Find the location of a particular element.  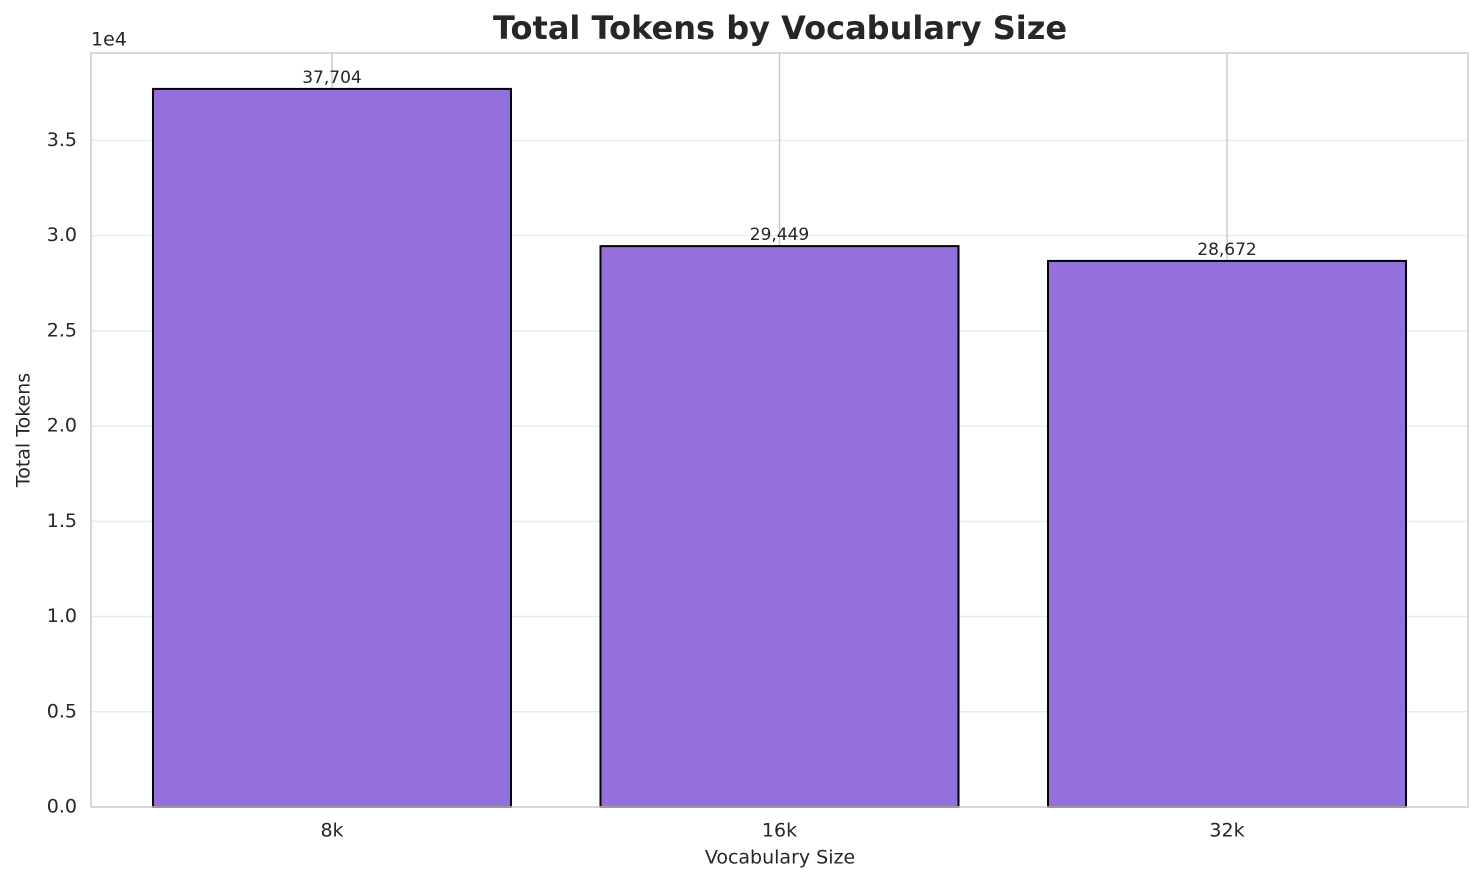

y-tick-label: 3.0 is located at coordinates (62, 235).